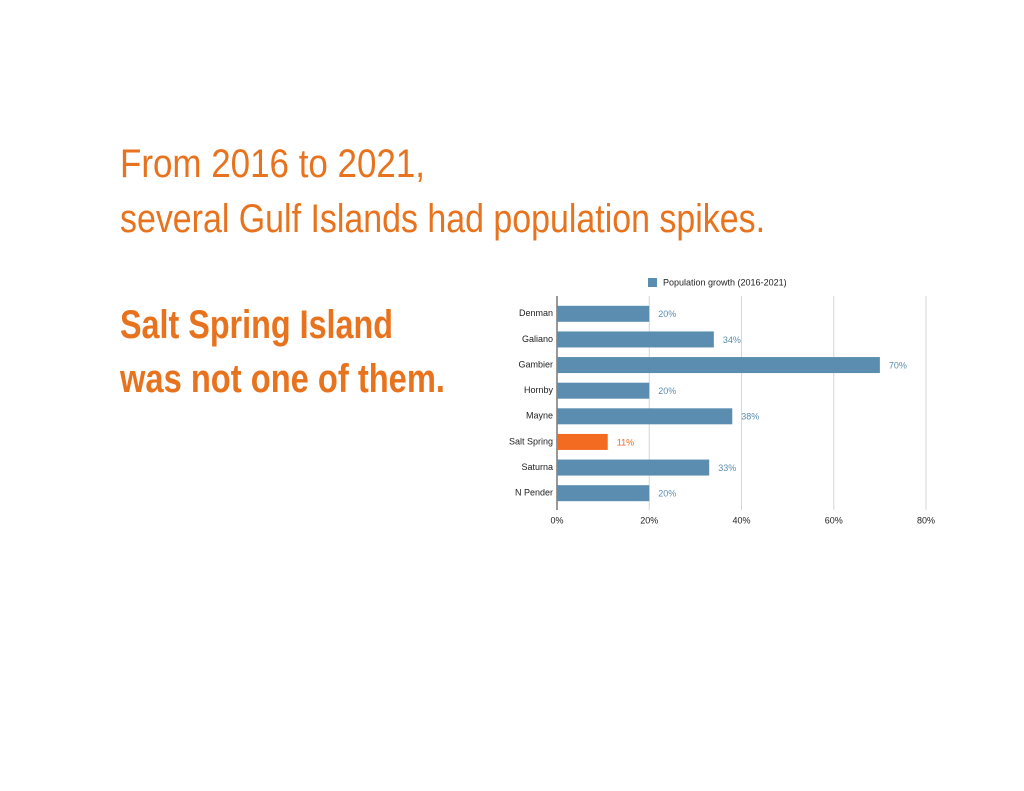 This screenshot has height=791, width=1024. I want to click on y-tick-label: Galiano, so click(537, 339).